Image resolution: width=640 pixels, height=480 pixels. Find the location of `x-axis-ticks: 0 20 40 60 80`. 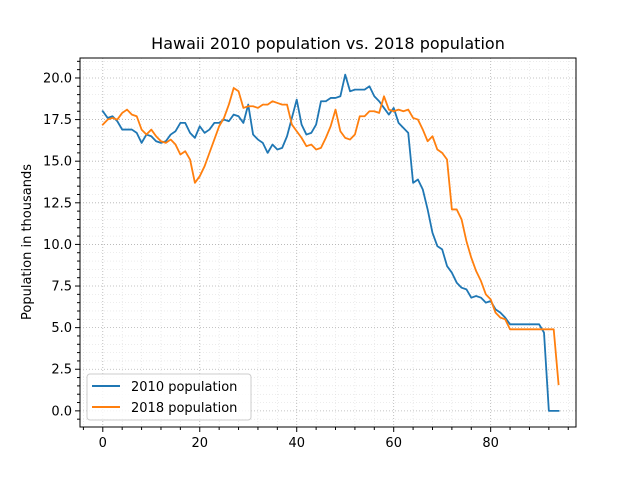

x-axis-ticks: 0 20 40 60 80 is located at coordinates (325, 439).